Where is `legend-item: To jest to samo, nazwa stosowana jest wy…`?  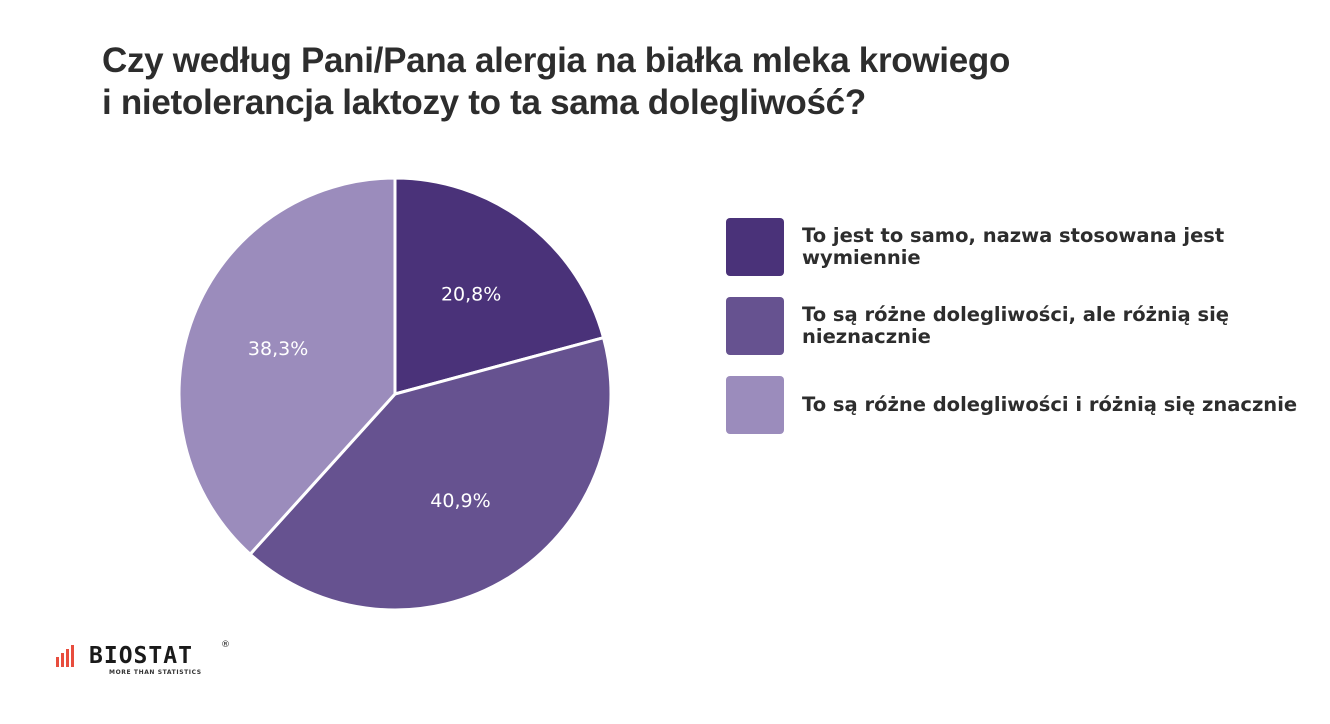 legend-item: To jest to samo, nazwa stosowana jest wy… is located at coordinates (1021, 247).